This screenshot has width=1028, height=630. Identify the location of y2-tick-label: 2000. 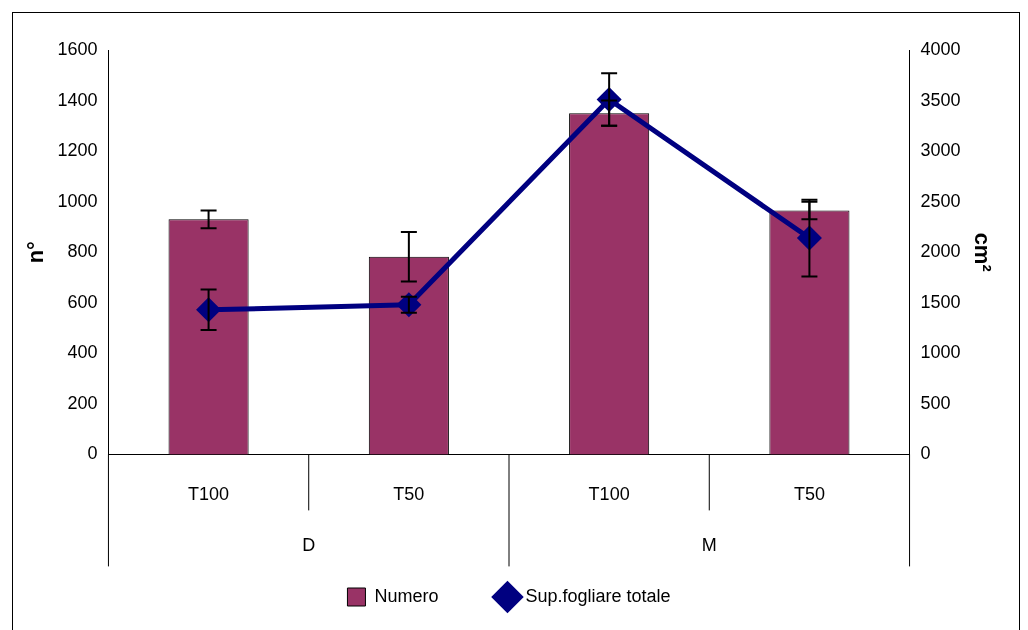
(940, 251).